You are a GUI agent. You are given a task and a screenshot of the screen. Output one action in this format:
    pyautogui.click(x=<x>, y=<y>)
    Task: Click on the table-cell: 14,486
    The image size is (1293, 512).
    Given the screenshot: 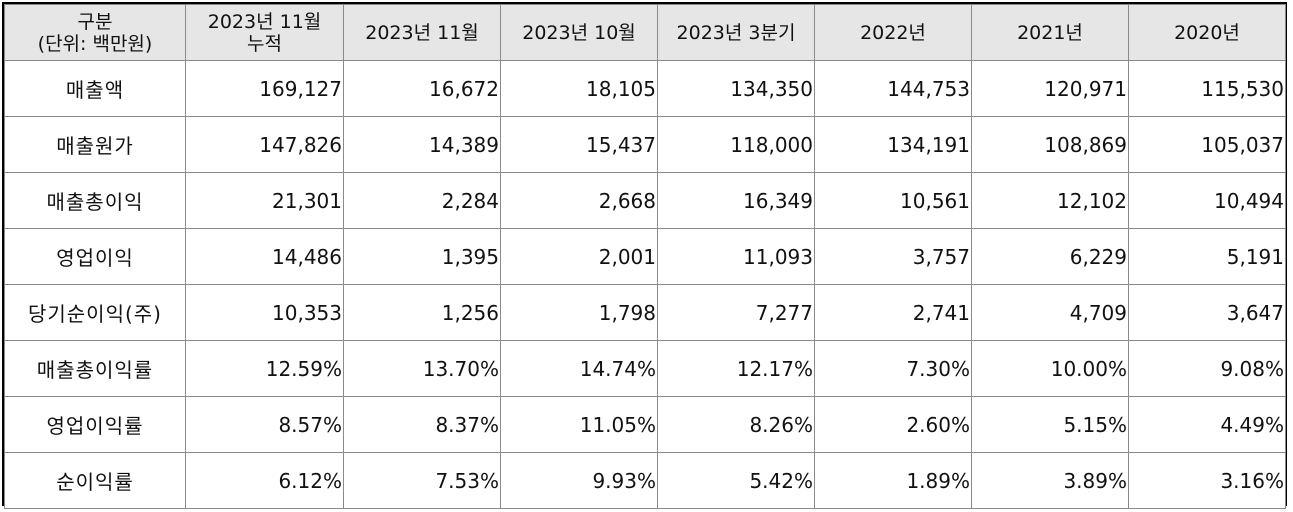 What is the action you would take?
    pyautogui.click(x=264, y=256)
    